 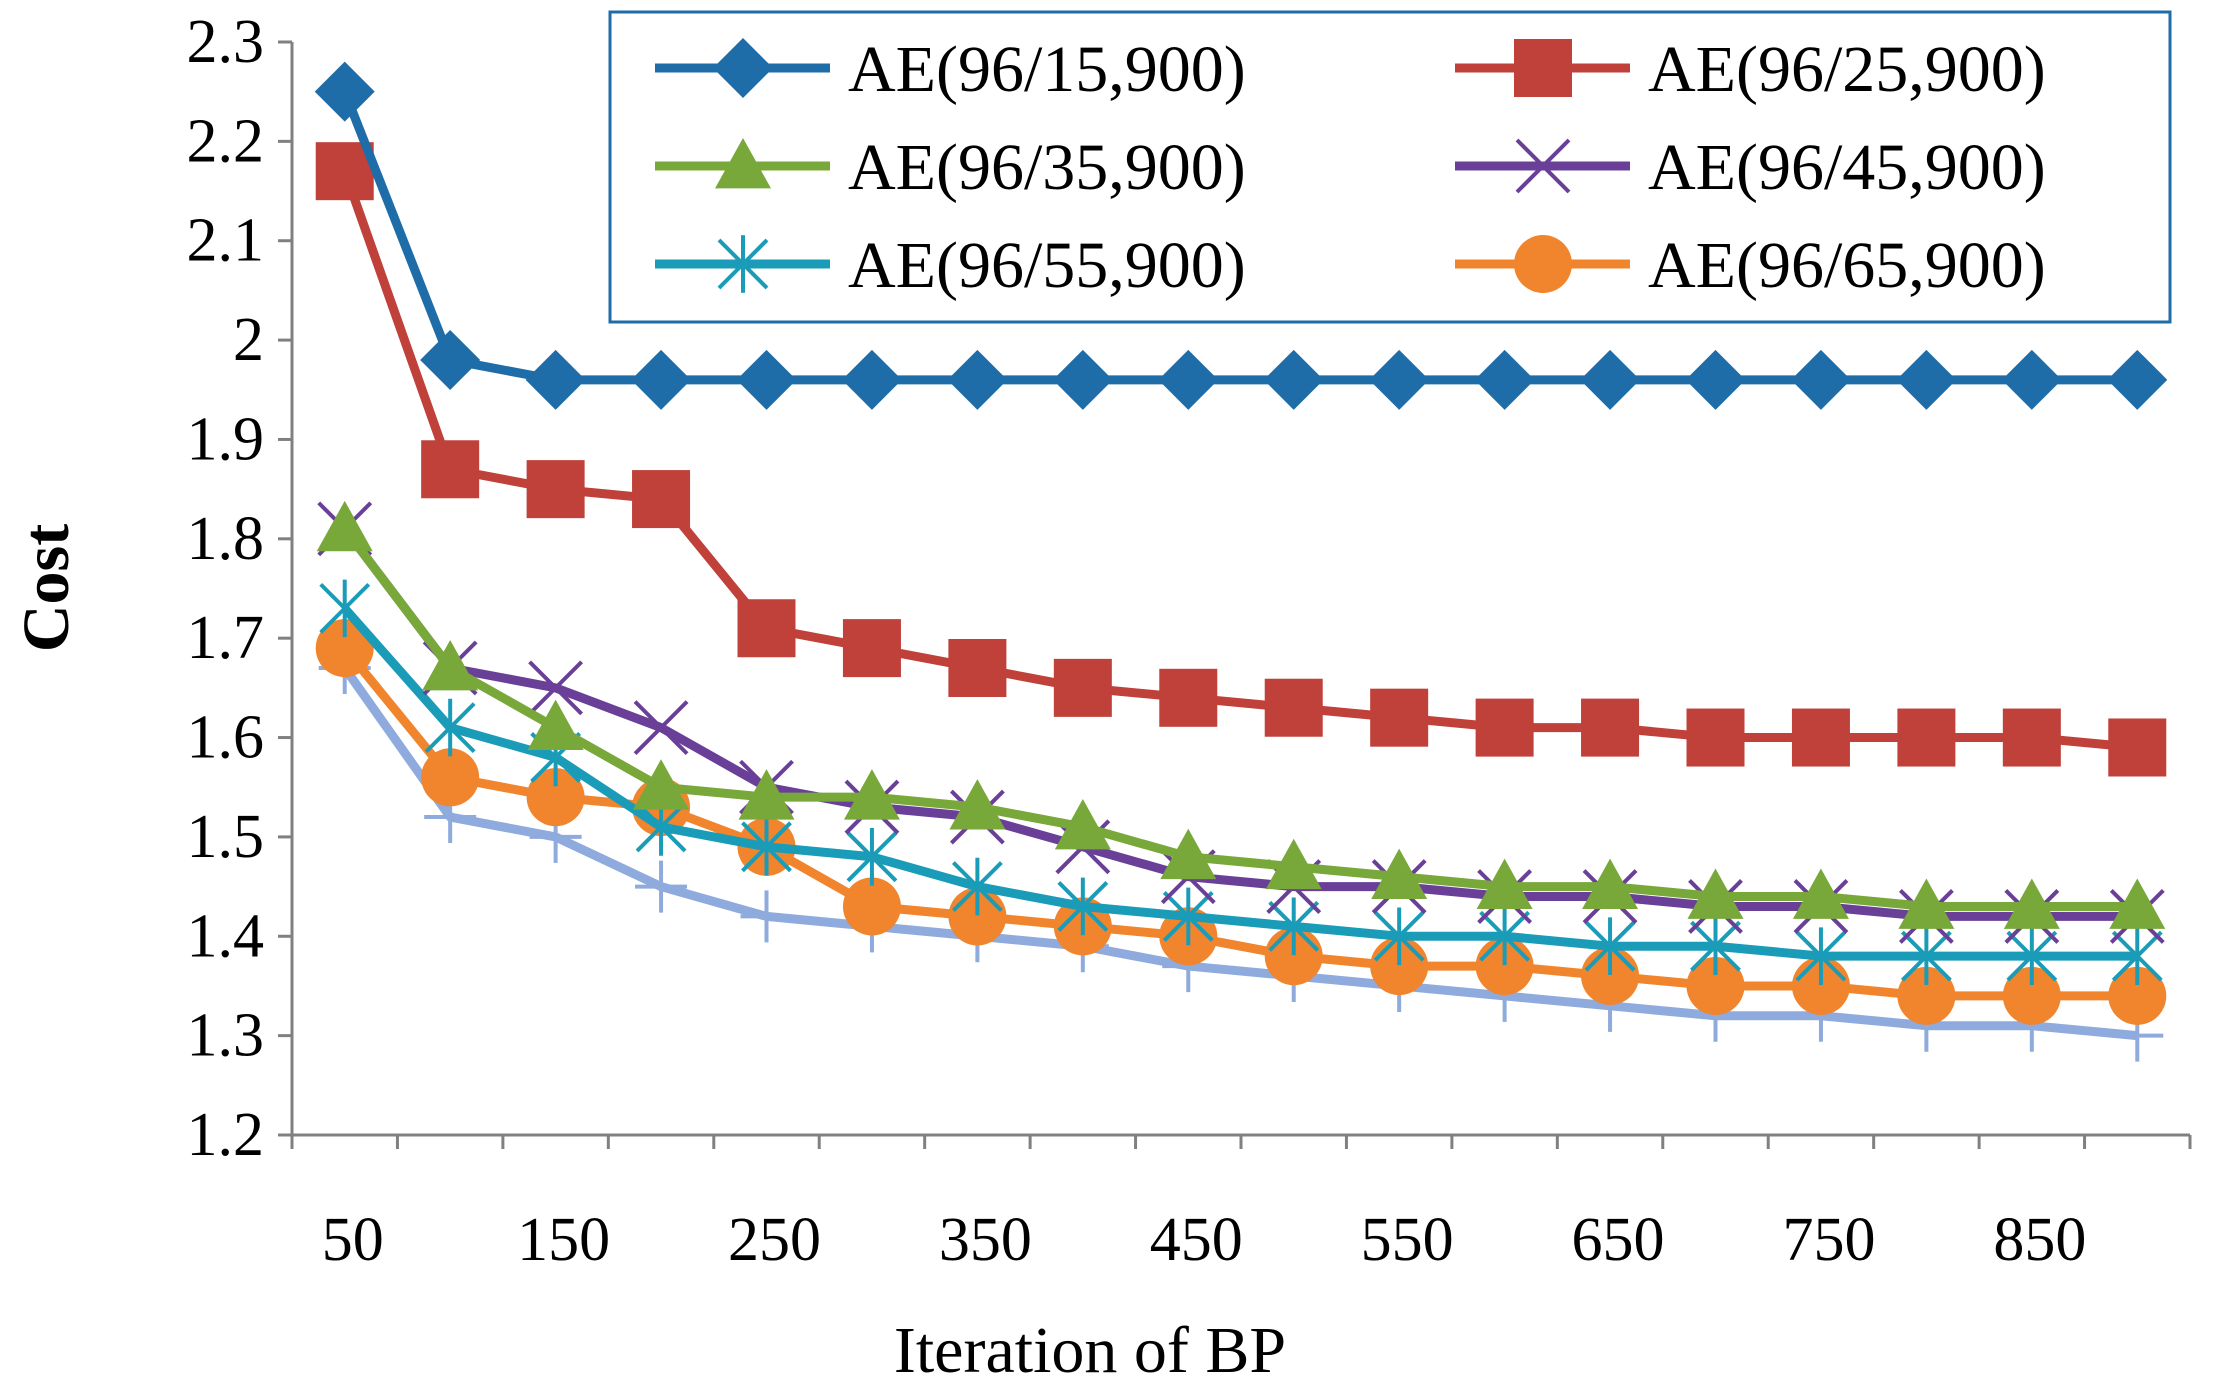 I want to click on x-tick-label: 350, so click(x=985, y=1240).